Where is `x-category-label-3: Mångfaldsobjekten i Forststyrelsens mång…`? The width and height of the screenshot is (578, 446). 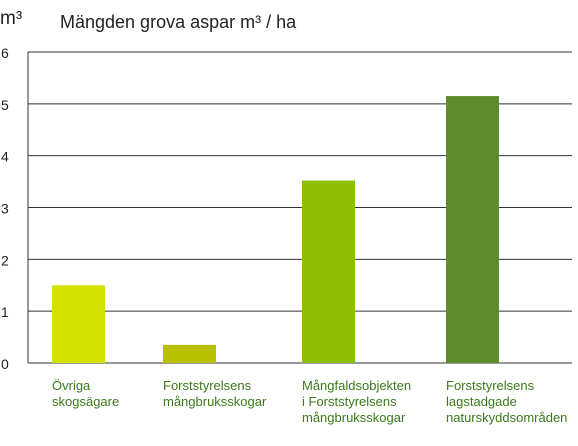
x-category-label-3: Mångfaldsobjekten i Forststyrelsens mång… is located at coordinates (357, 401).